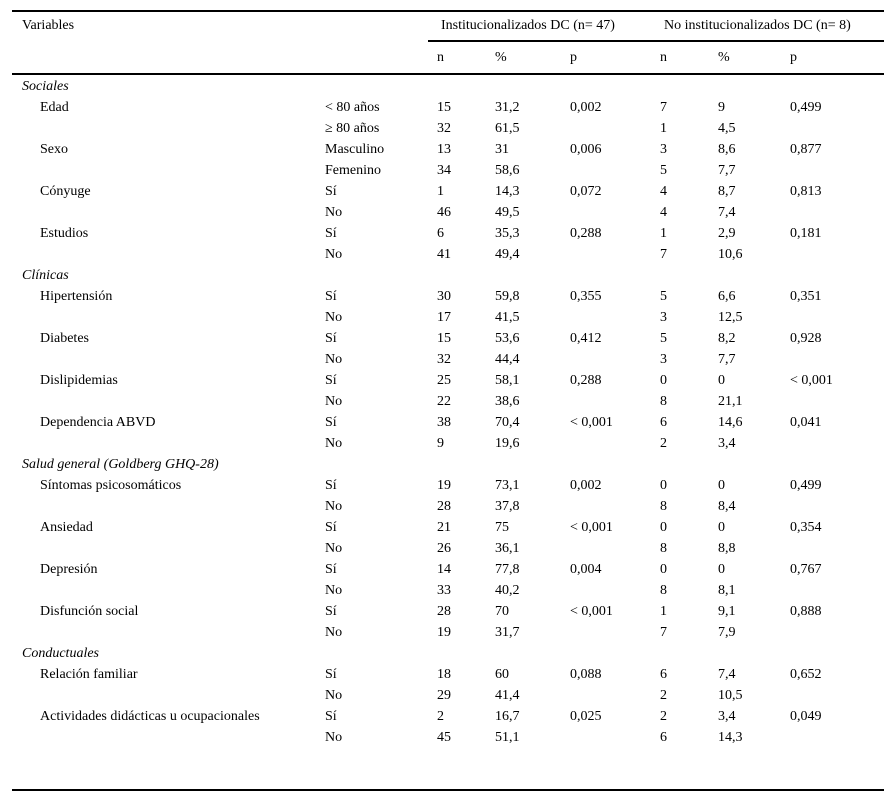  What do you see at coordinates (64, 233) in the screenshot?
I see `cell-variable: Estudios` at bounding box center [64, 233].